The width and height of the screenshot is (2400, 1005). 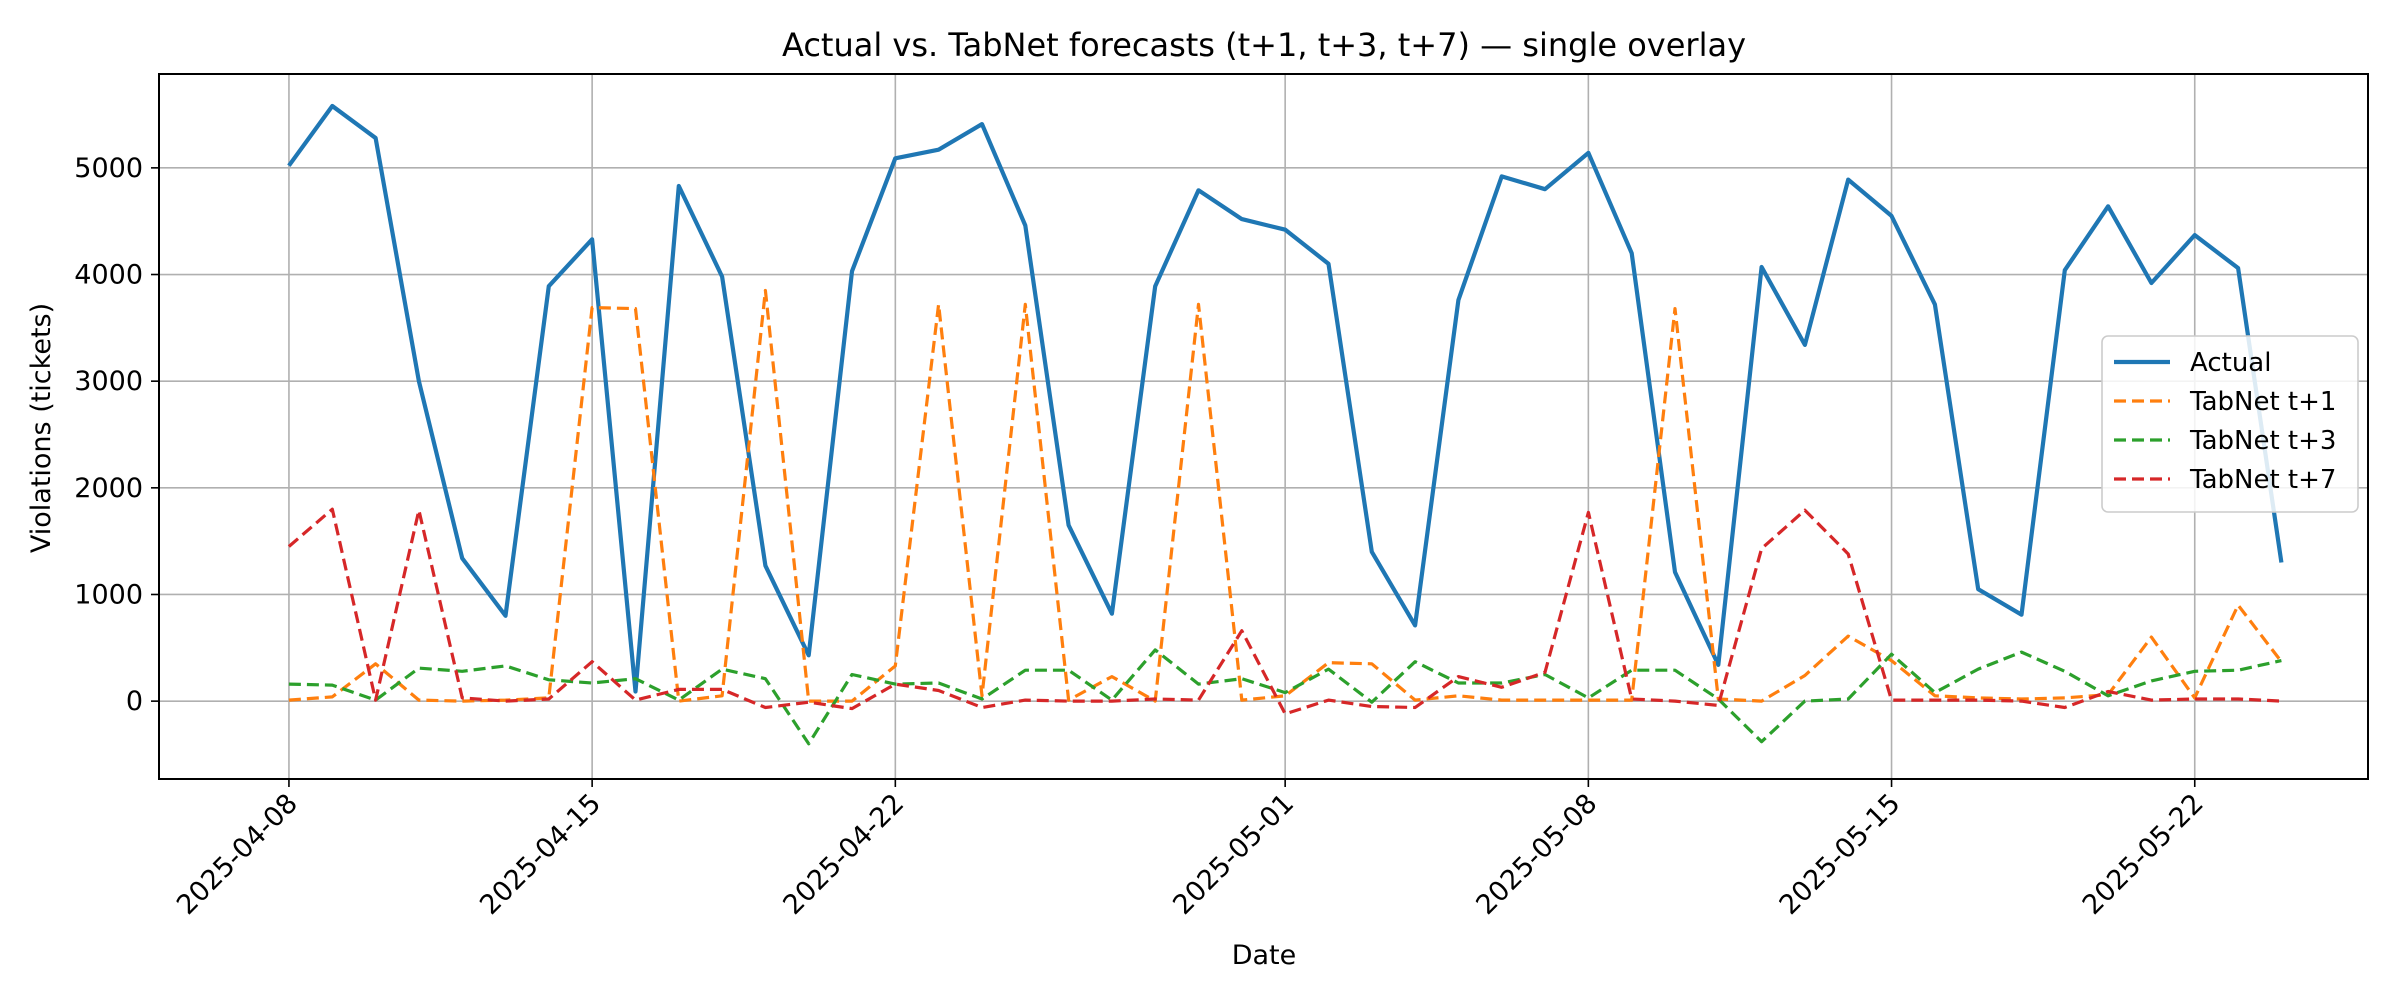 I want to click on legend-label: Actual, so click(x=2230, y=363).